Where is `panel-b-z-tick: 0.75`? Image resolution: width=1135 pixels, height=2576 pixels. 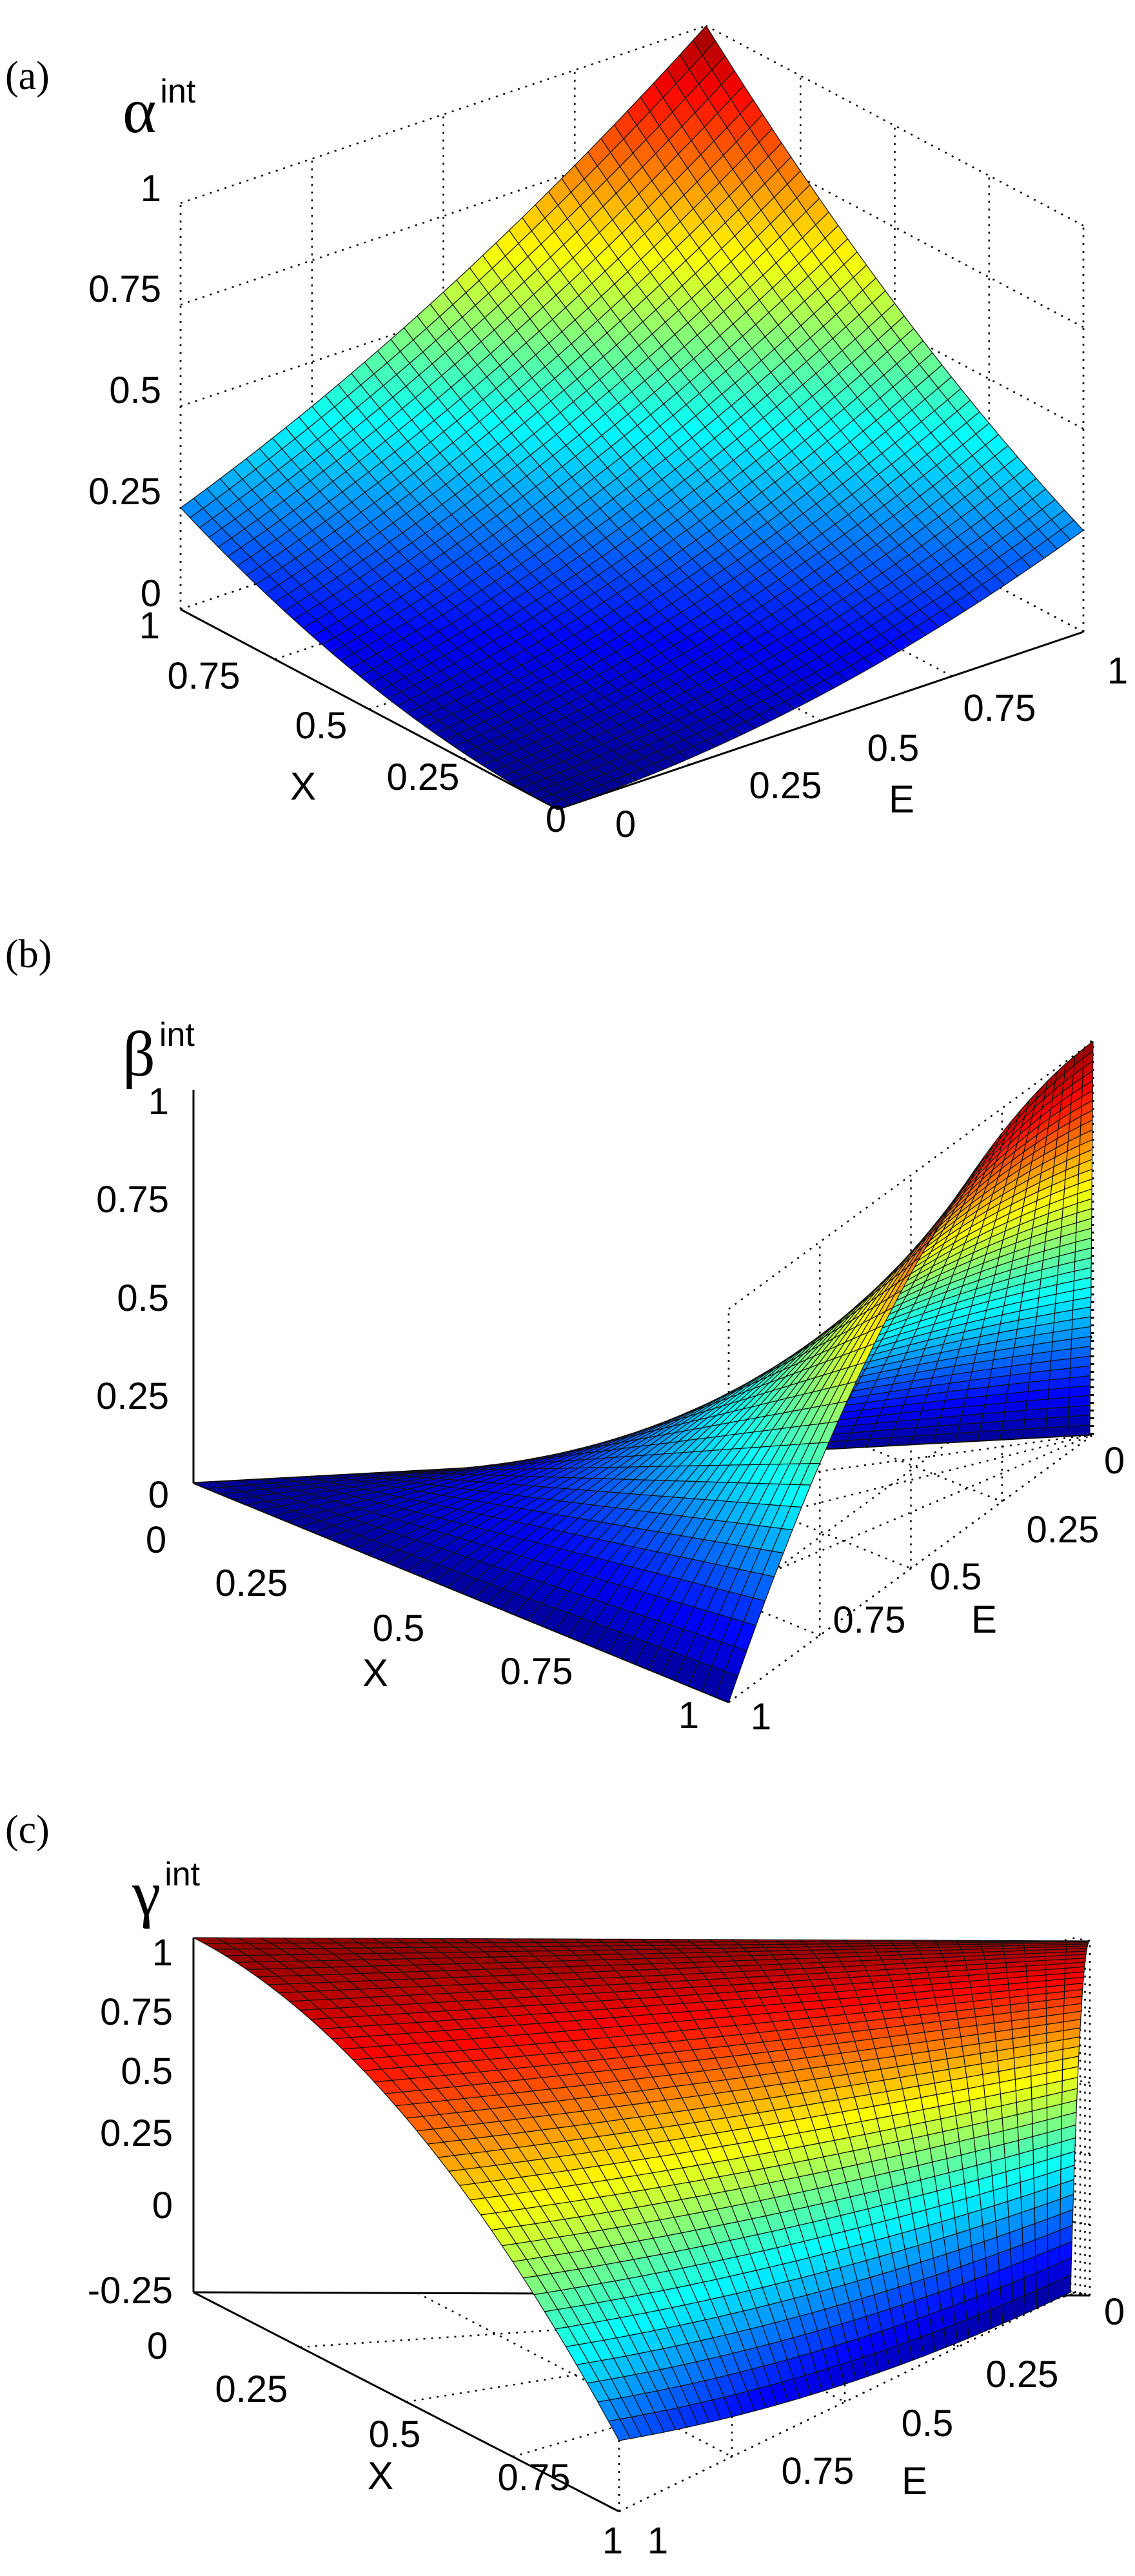
panel-b-z-tick: 0.75 is located at coordinates (132, 1200).